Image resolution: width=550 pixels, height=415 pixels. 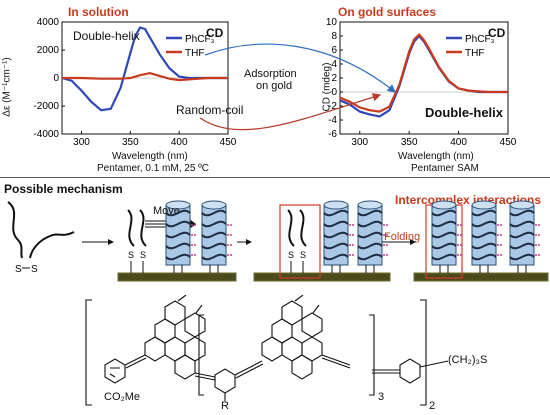 I want to click on right-ytick-label: 4, so click(x=334, y=64).